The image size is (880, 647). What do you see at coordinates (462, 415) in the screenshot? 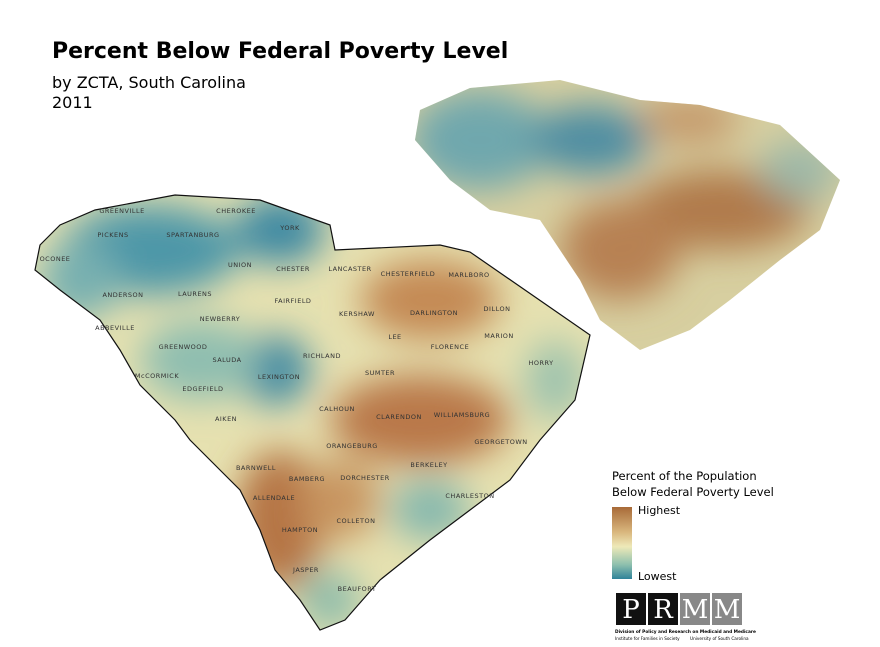
I see `county-label: WILLIAMSBURG` at bounding box center [462, 415].